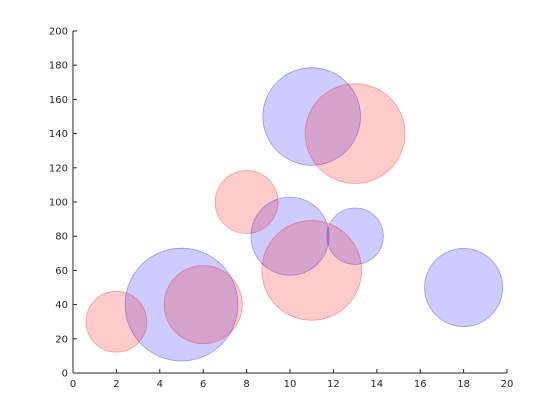  I want to click on x-tick-label: 0, so click(73, 384).